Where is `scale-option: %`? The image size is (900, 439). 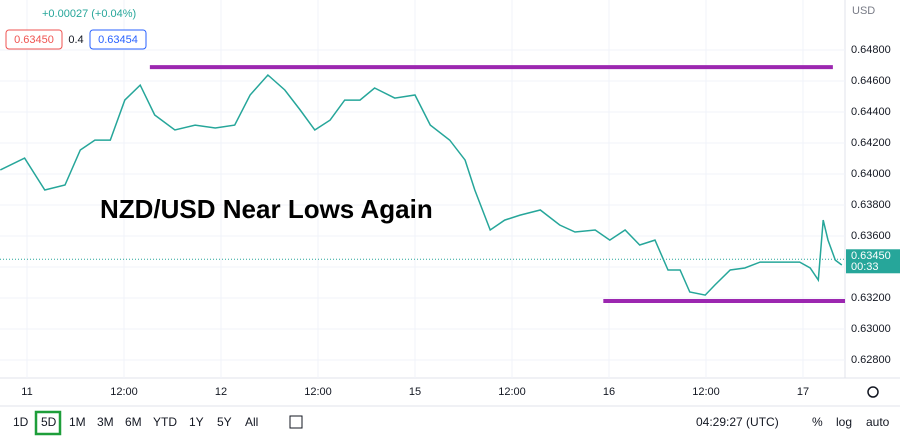 scale-option: % is located at coordinates (817, 422).